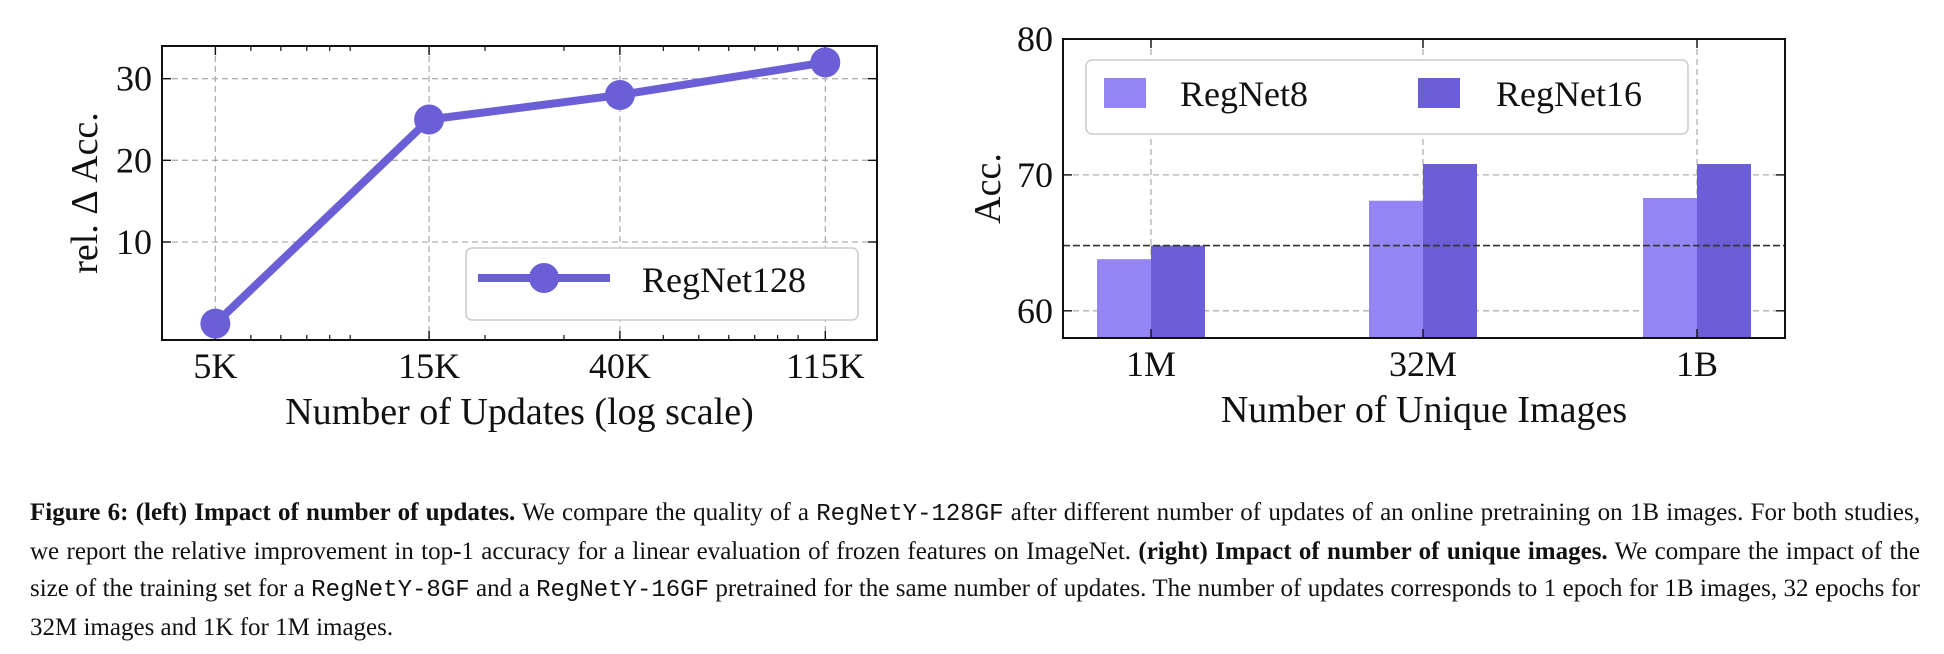  I want to click on series-line-regnet128, so click(519, 192).